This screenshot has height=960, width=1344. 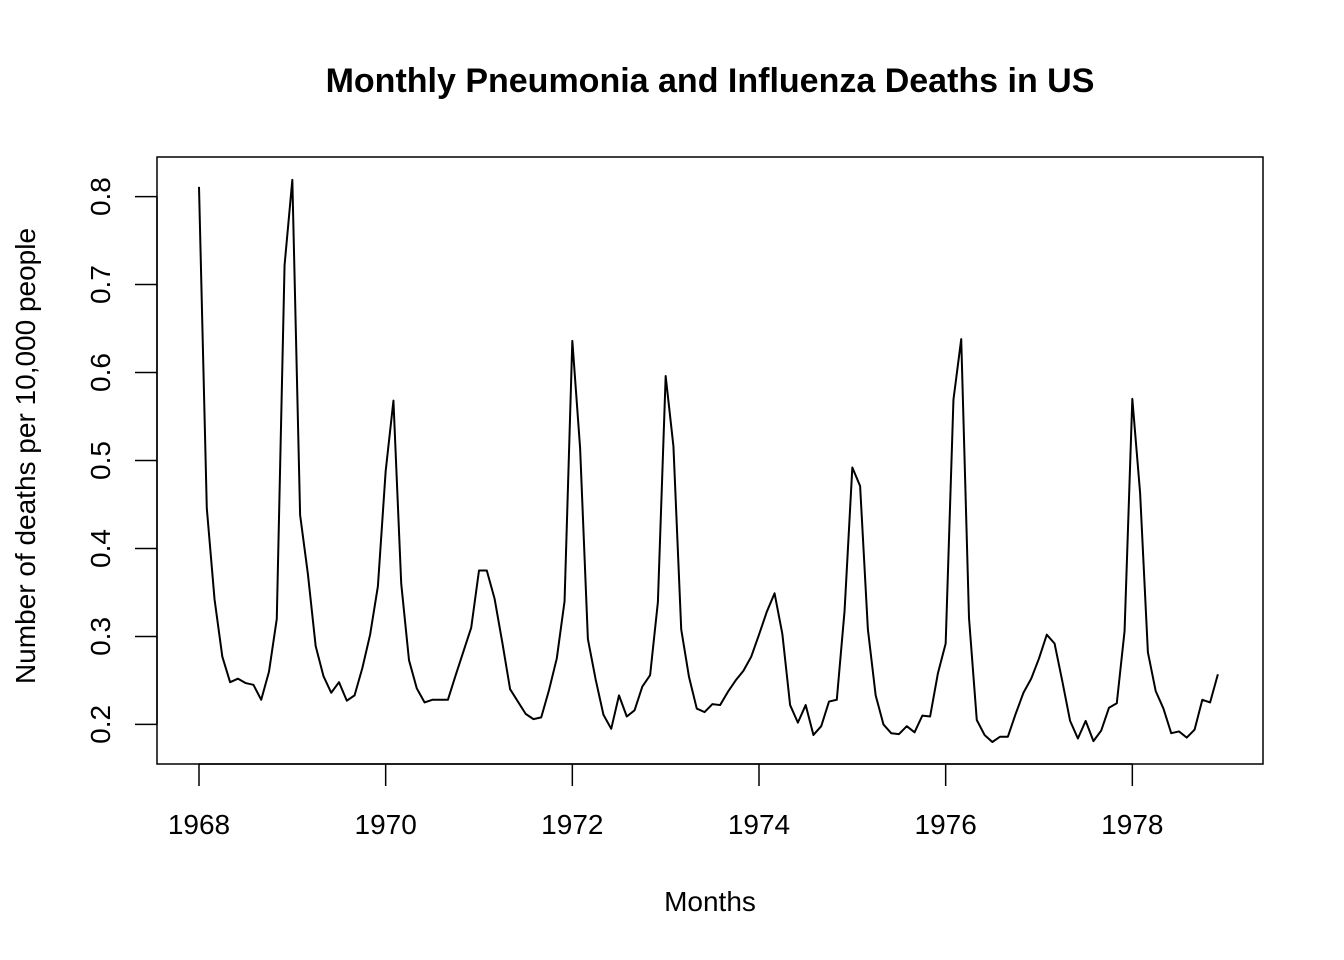 I want to click on y-tick-label: 0.3, so click(x=100, y=636).